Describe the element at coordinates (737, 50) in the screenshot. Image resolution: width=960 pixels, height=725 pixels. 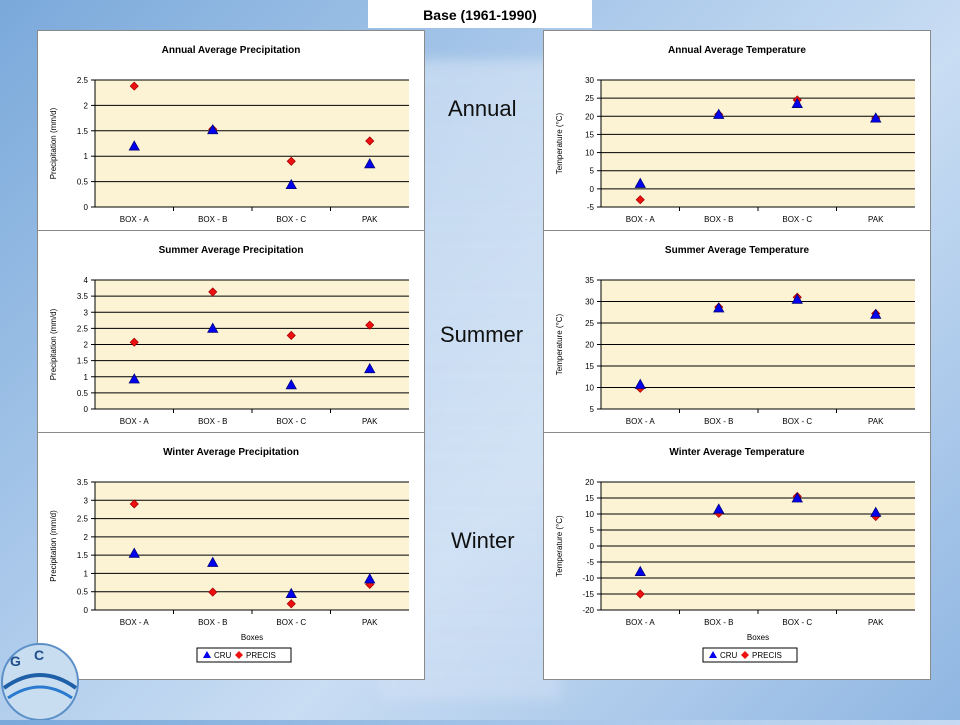
I see `chart-title: Annual Average Temperature` at that location.